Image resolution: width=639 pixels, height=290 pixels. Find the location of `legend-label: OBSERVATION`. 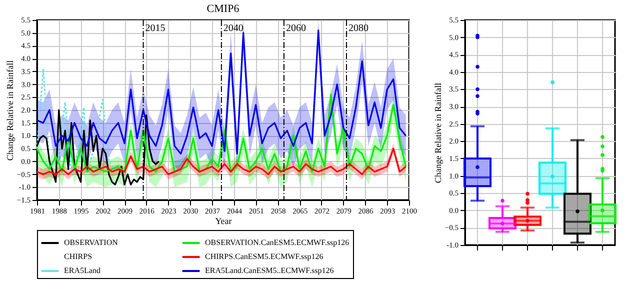

legend-label: OBSERVATION is located at coordinates (91, 242).